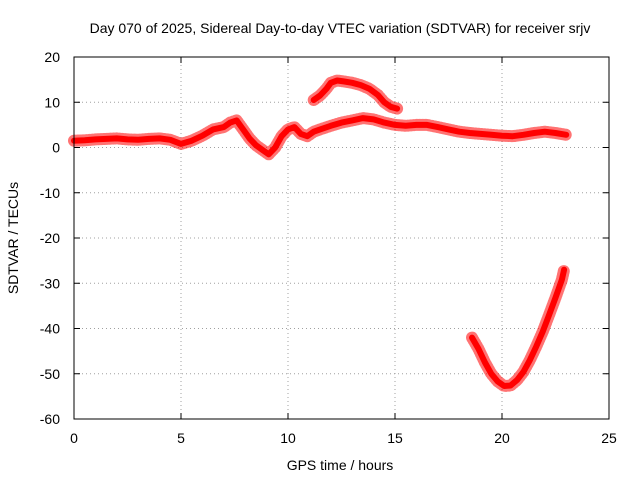 This screenshot has height=480, width=640. I want to click on x-tick-label: 15, so click(395, 438).